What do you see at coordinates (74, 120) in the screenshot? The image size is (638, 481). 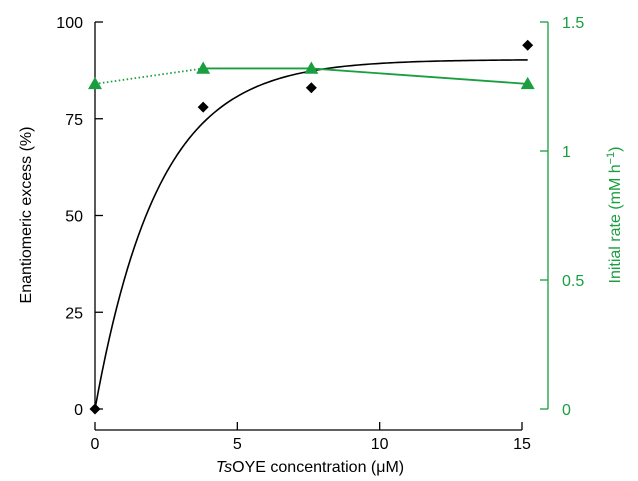 I see `y-left-tick-label: 75` at bounding box center [74, 120].